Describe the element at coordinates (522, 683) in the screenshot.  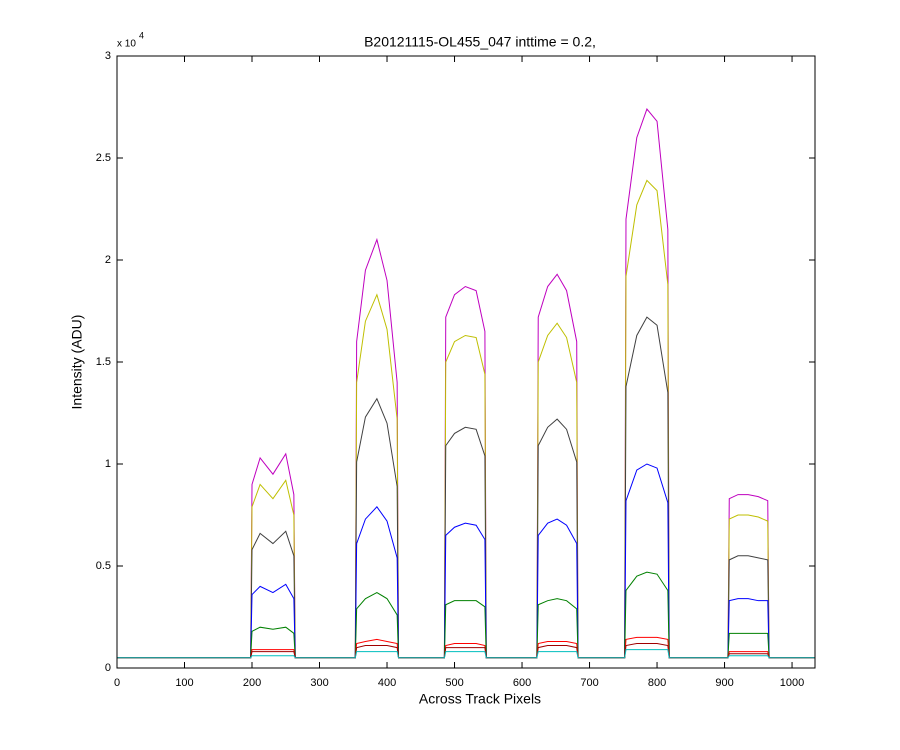
I see `x-tick-label: 600` at that location.